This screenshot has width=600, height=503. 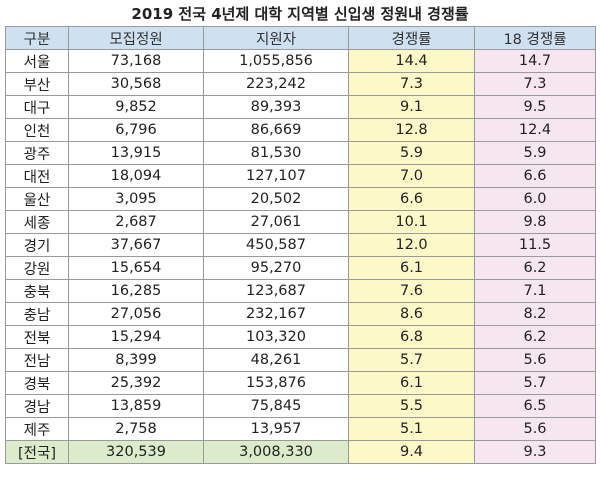 I want to click on cell-region: 광주, so click(x=37, y=153).